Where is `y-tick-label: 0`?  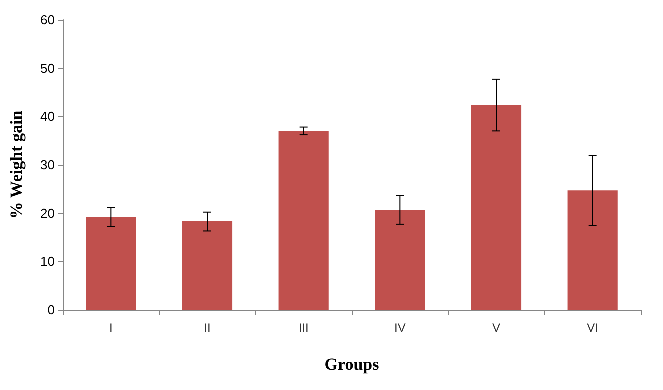
y-tick-label: 0 is located at coordinates (51, 310).